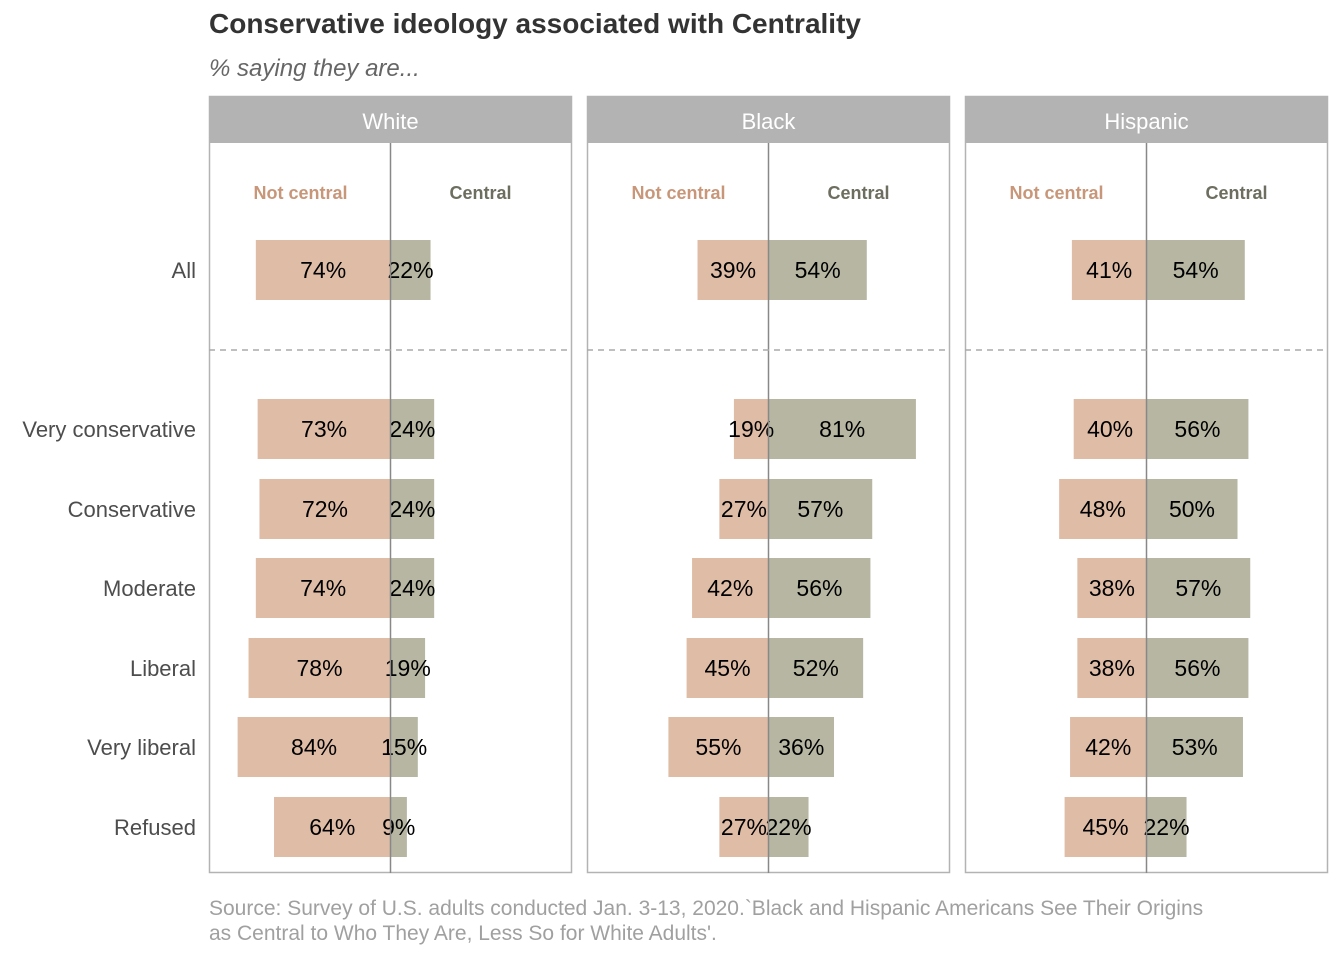  I want to click on value-label-central-white-all: 22%, so click(410, 270).